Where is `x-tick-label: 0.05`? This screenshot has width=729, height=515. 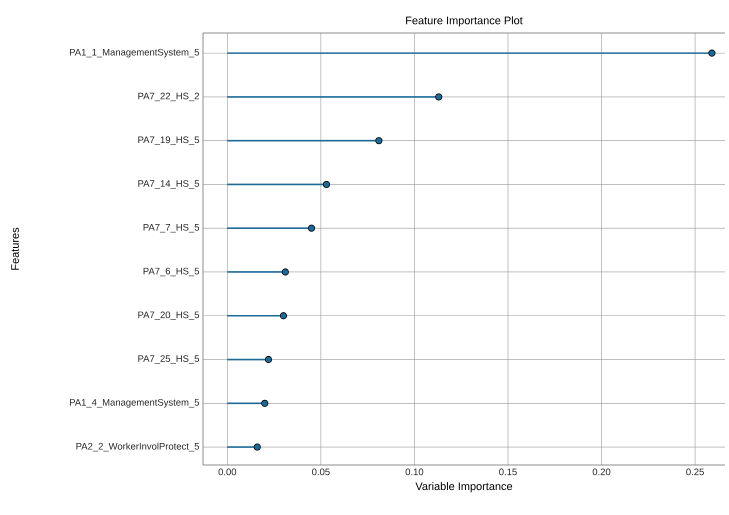 x-tick-label: 0.05 is located at coordinates (321, 472).